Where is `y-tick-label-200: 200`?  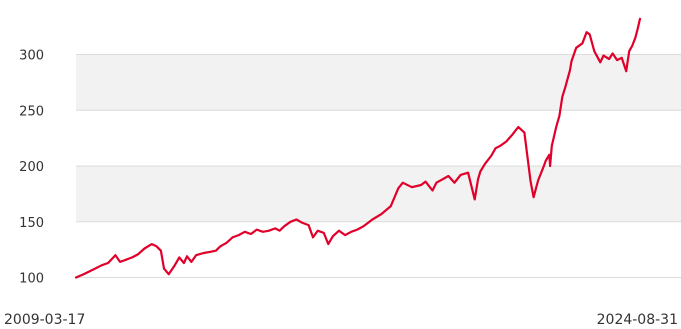 y-tick-label-200: 200 is located at coordinates (31, 167).